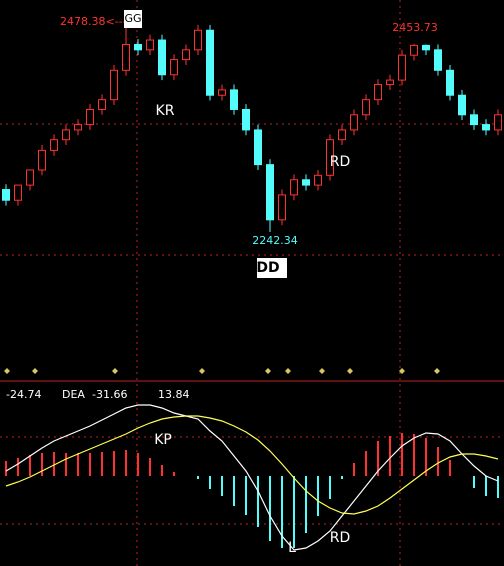 This screenshot has width=504, height=566. What do you see at coordinates (165, 111) in the screenshot?
I see `annotation: KR` at bounding box center [165, 111].